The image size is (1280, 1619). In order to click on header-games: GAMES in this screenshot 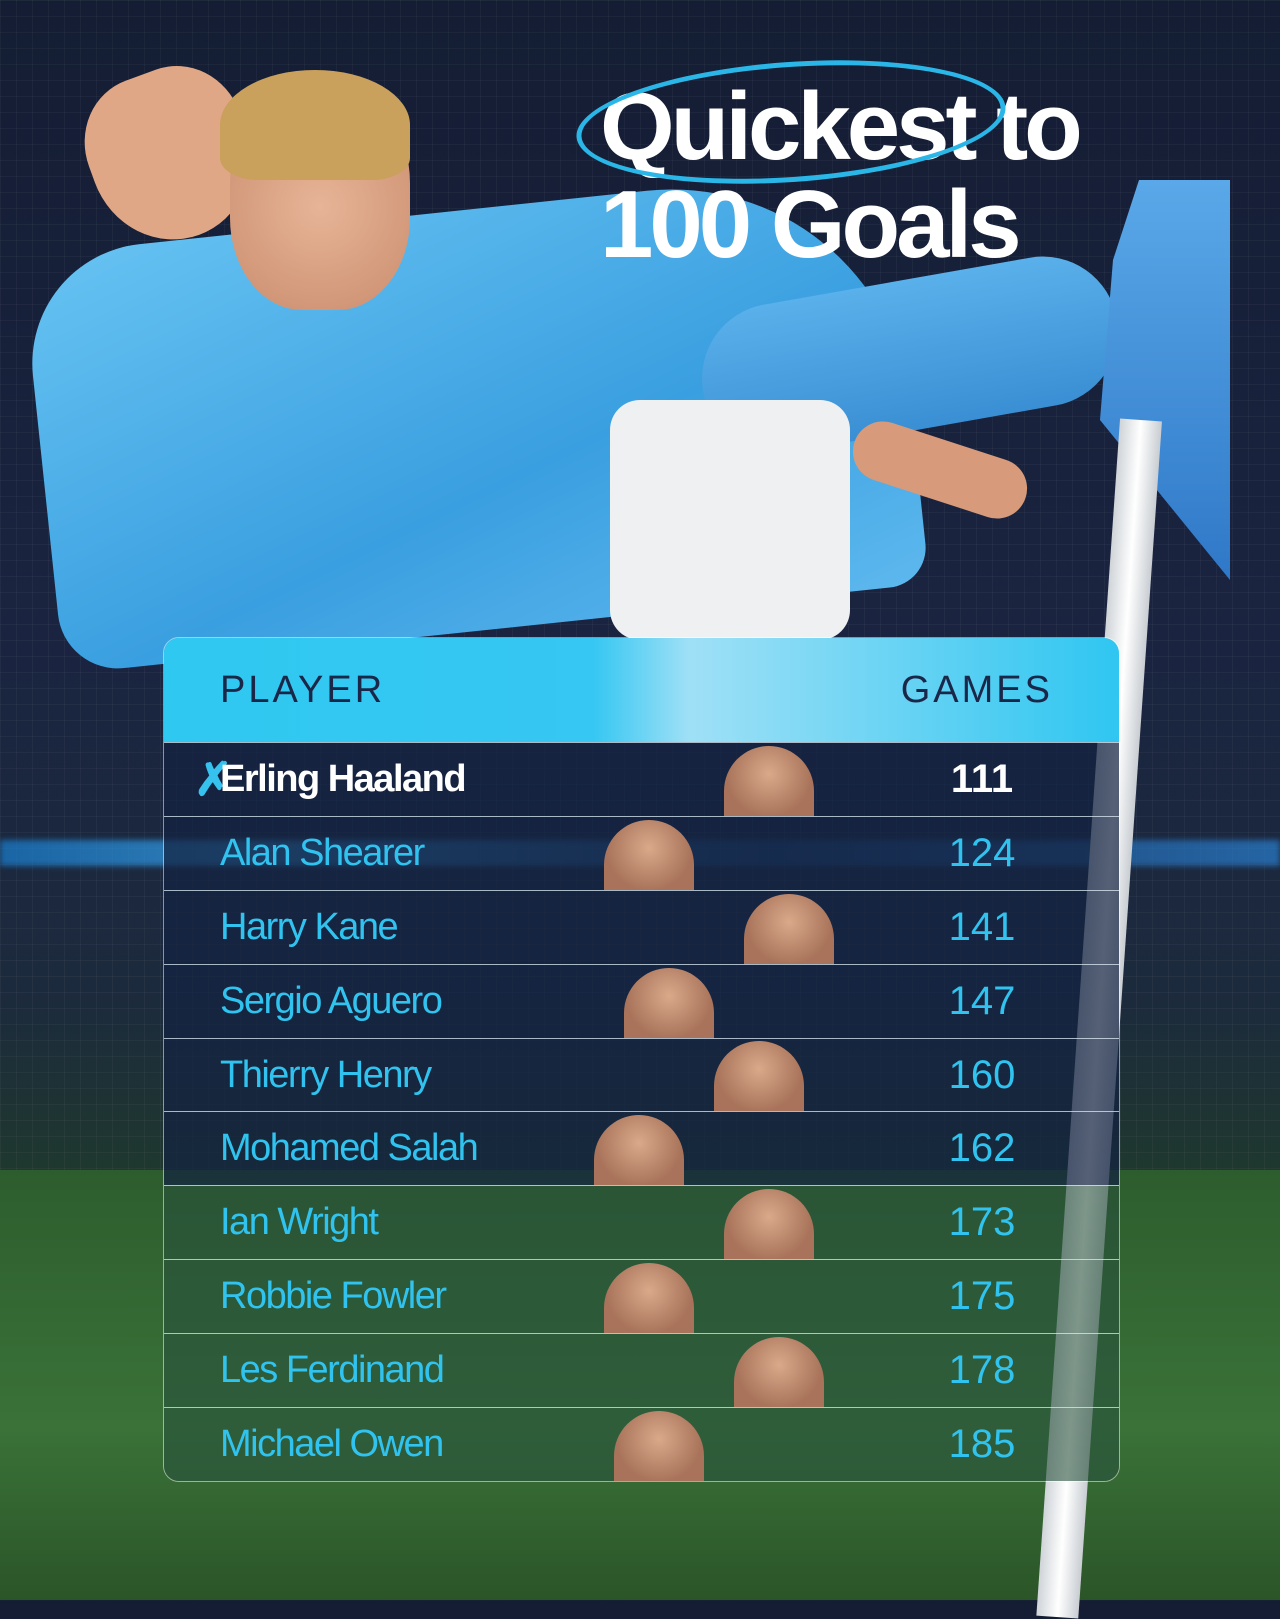, I will do `click(976, 689)`.